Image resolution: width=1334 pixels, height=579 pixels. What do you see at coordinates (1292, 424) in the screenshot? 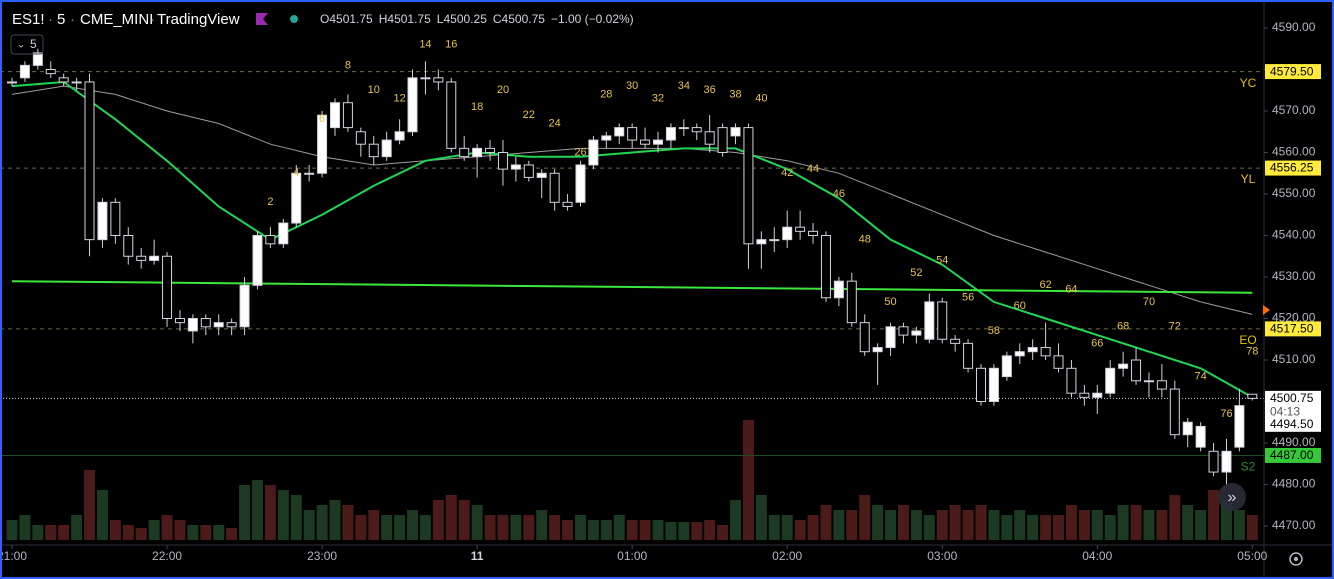
I see `price-label: 4494.50` at bounding box center [1292, 424].